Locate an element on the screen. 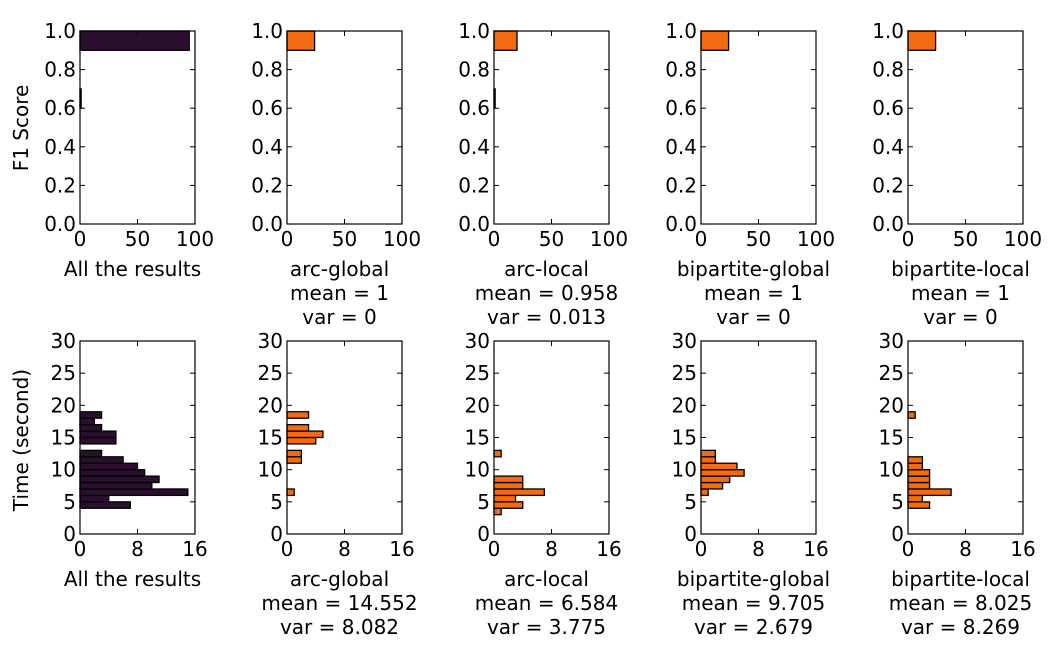 The image size is (1061, 653). row-label-time: Time (second) is located at coordinates (21, 440).